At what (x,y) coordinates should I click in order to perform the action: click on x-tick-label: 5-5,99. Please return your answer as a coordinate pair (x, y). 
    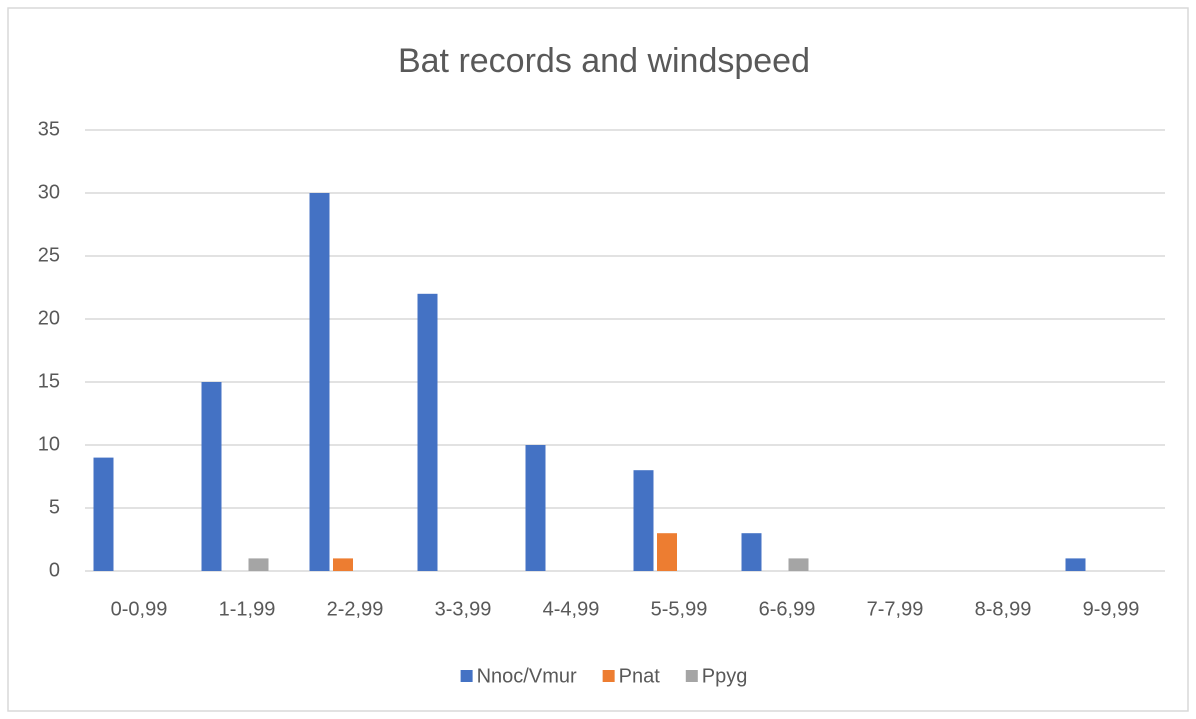
    Looking at the image, I should click on (679, 609).